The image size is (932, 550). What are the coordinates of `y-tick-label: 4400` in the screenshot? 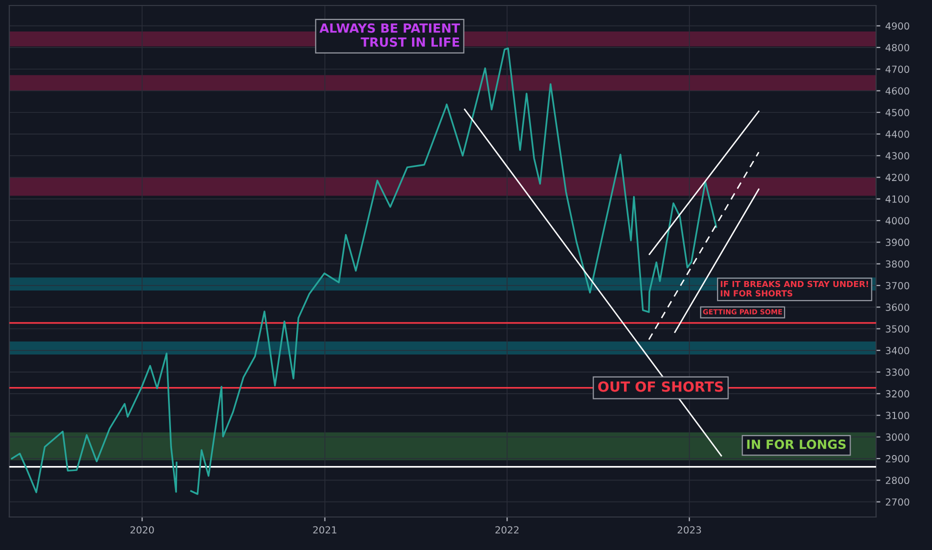 It's located at (898, 134).